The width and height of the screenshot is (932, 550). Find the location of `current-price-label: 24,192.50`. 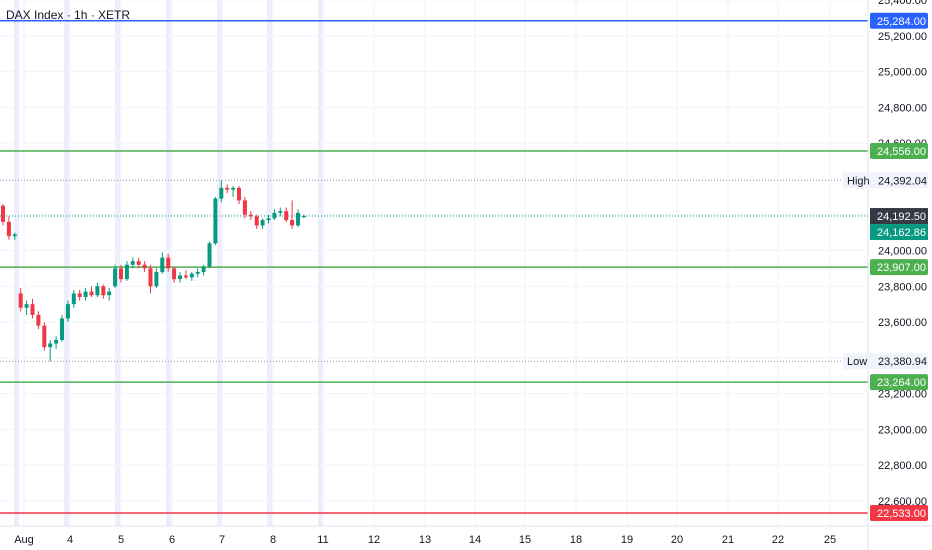

current-price-label: 24,192.50 is located at coordinates (901, 217).